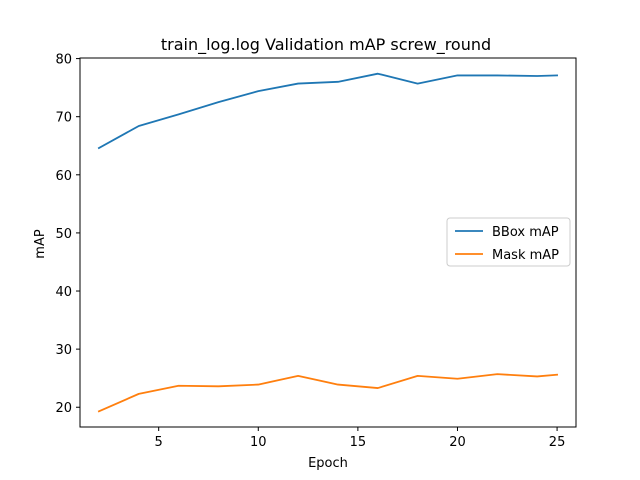 This screenshot has height=480, width=640. Describe the element at coordinates (258, 442) in the screenshot. I see `x-tick-label: 10` at that location.